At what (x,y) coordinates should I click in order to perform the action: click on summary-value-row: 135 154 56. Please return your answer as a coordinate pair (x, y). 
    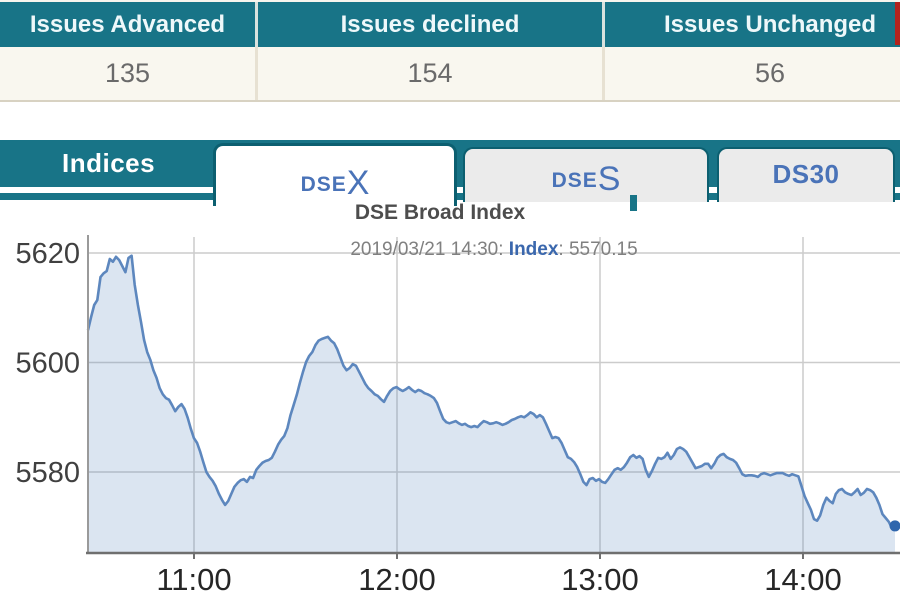
    Looking at the image, I should click on (450, 74).